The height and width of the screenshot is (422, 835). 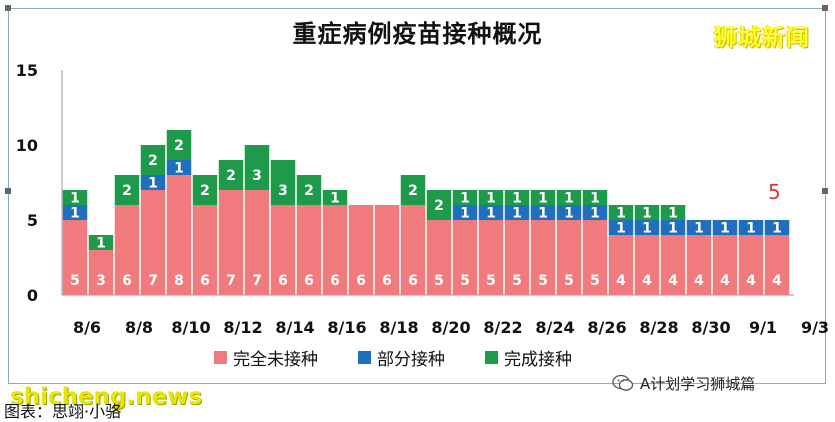 What do you see at coordinates (32, 220) in the screenshot?
I see `y-tick-label: 5` at bounding box center [32, 220].